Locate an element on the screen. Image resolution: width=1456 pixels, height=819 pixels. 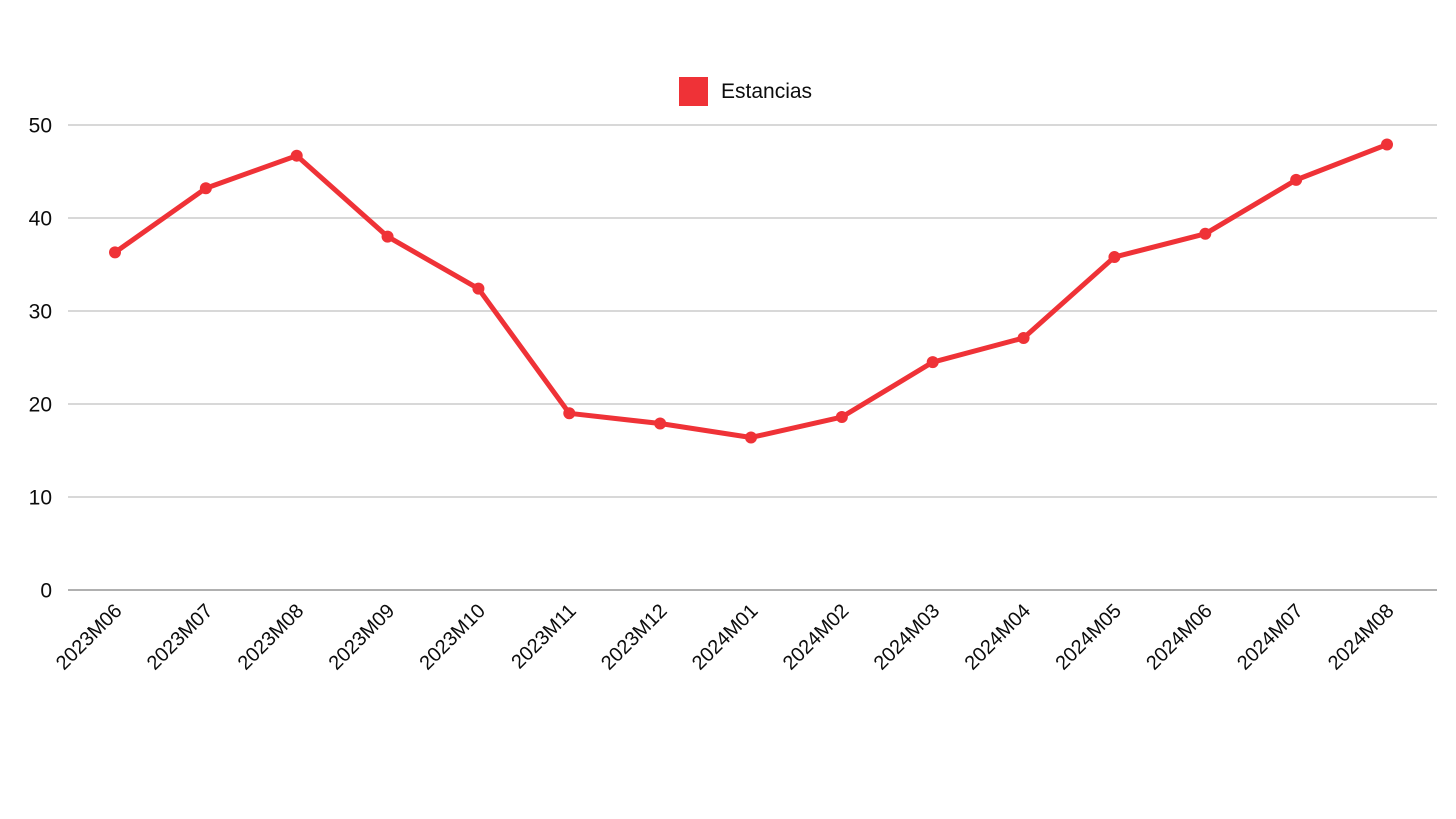
x-axis-tick-label: 2023M07 is located at coordinates (180, 637).